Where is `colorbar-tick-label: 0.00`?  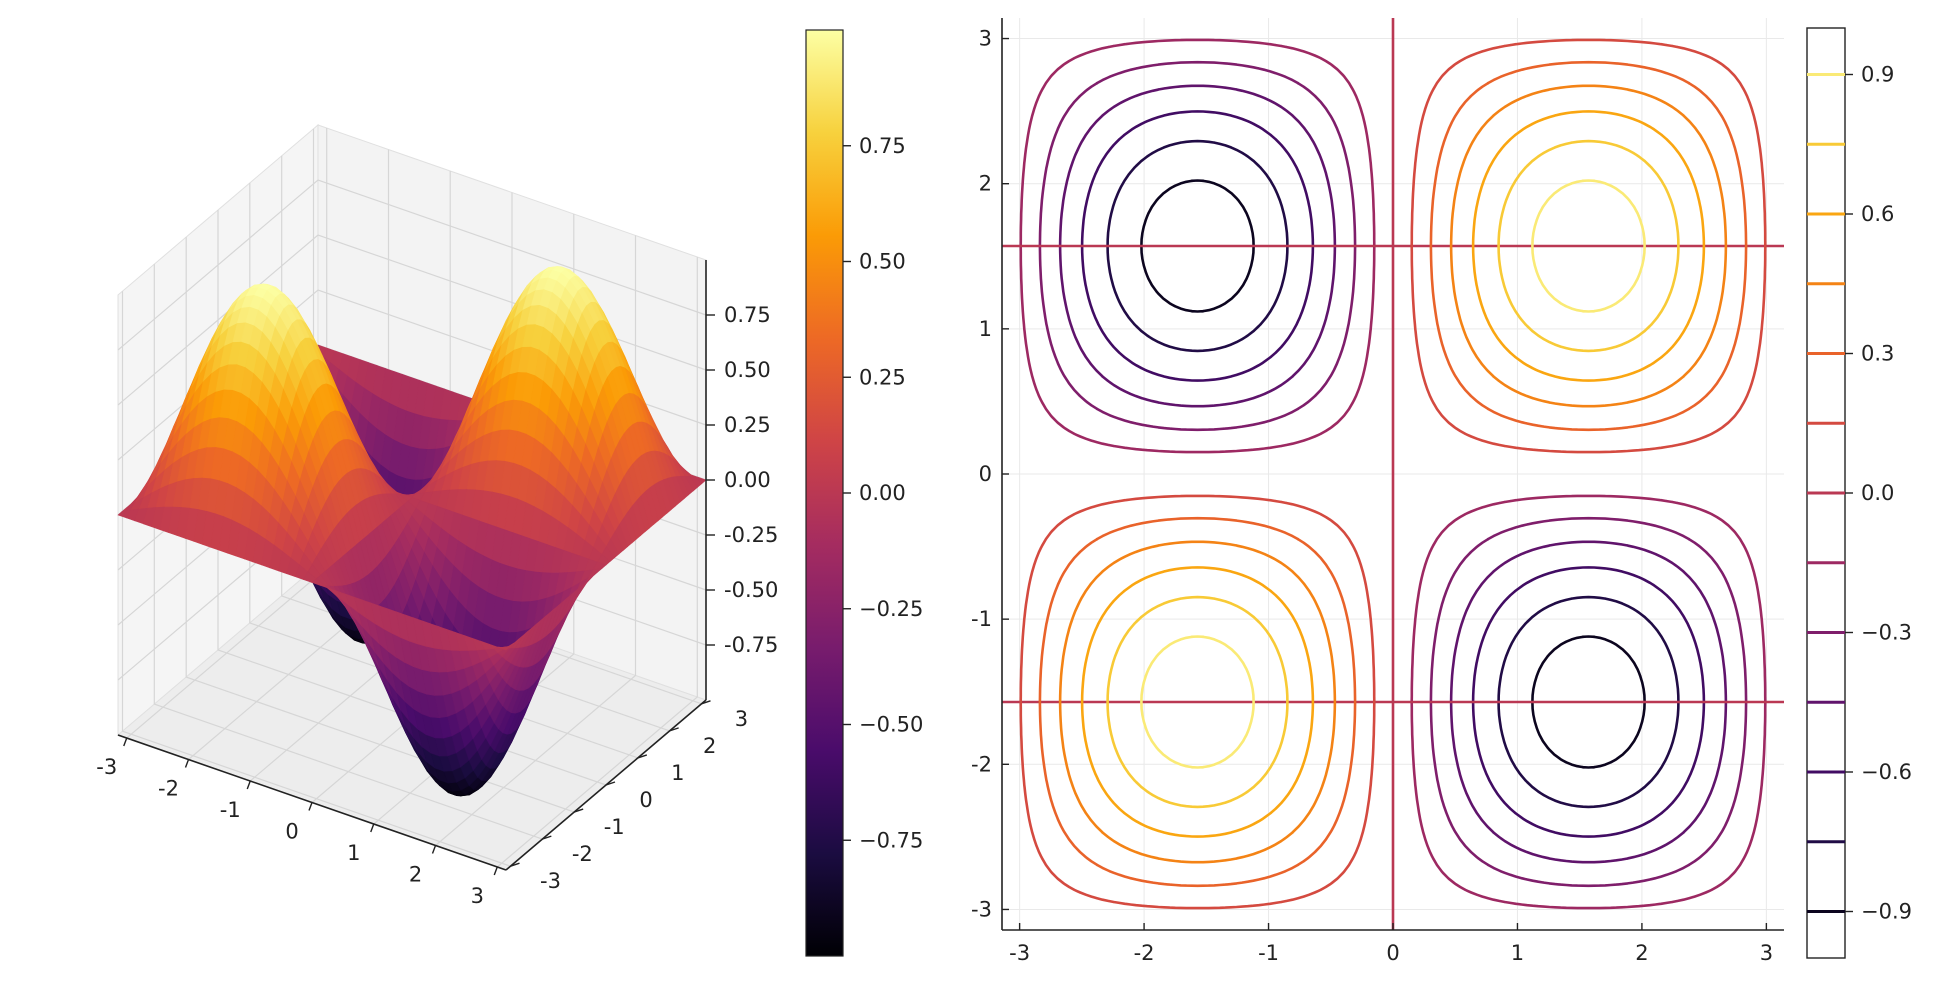 colorbar-tick-label: 0.00 is located at coordinates (882, 493).